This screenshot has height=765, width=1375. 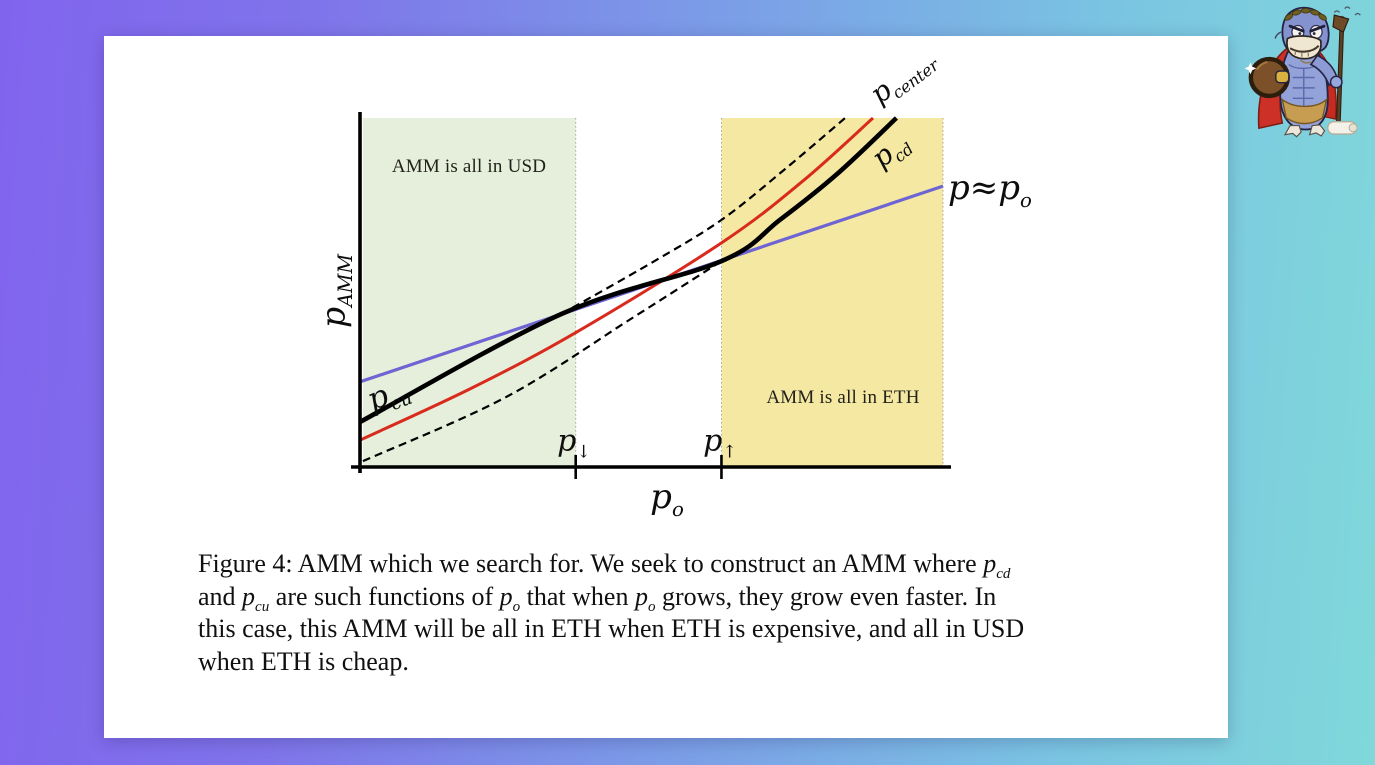 I want to click on mascot-laurel-wreath, so click(x=1305, y=14).